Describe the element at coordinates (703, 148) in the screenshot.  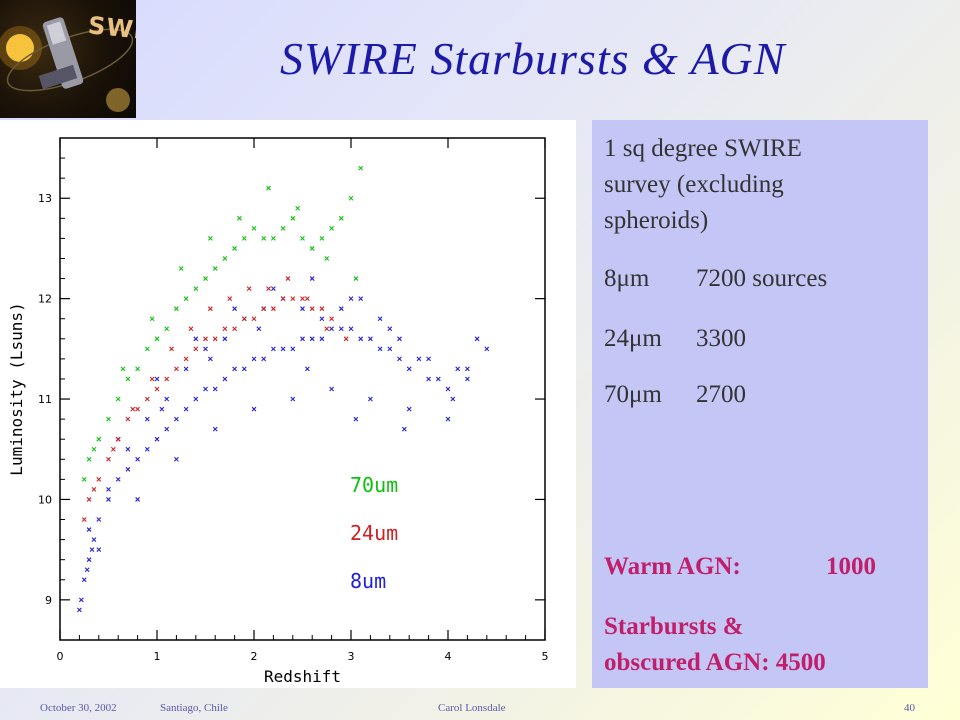
I see `survey-line-1: 1 sq degree SWIRE` at that location.